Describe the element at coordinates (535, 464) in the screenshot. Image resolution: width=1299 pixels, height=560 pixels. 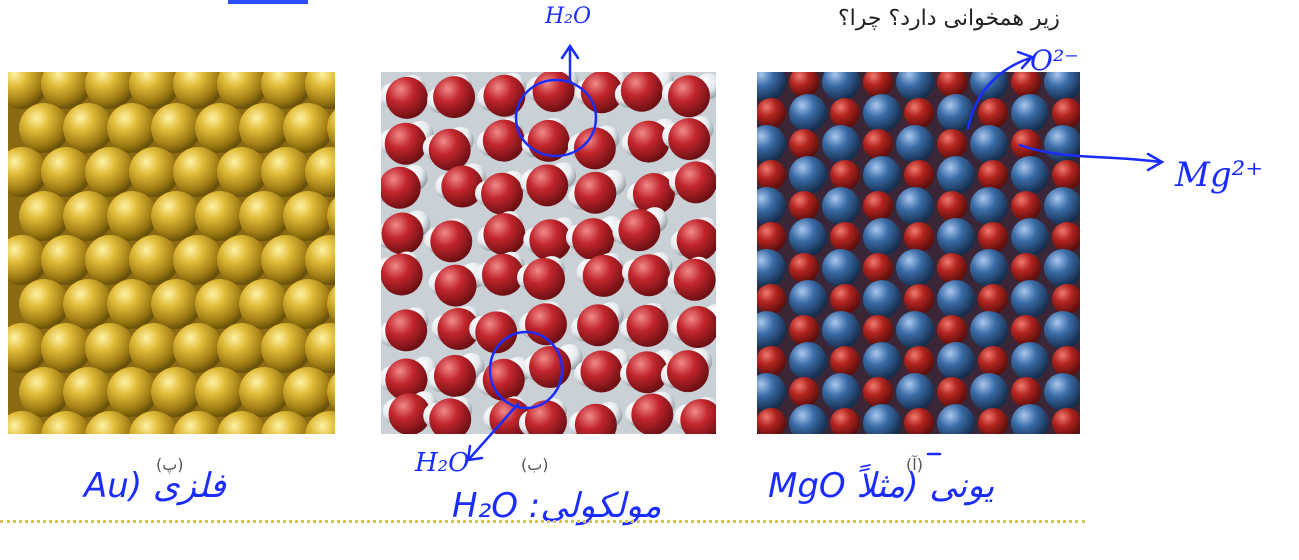
I see `caption-water: (ب)` at that location.